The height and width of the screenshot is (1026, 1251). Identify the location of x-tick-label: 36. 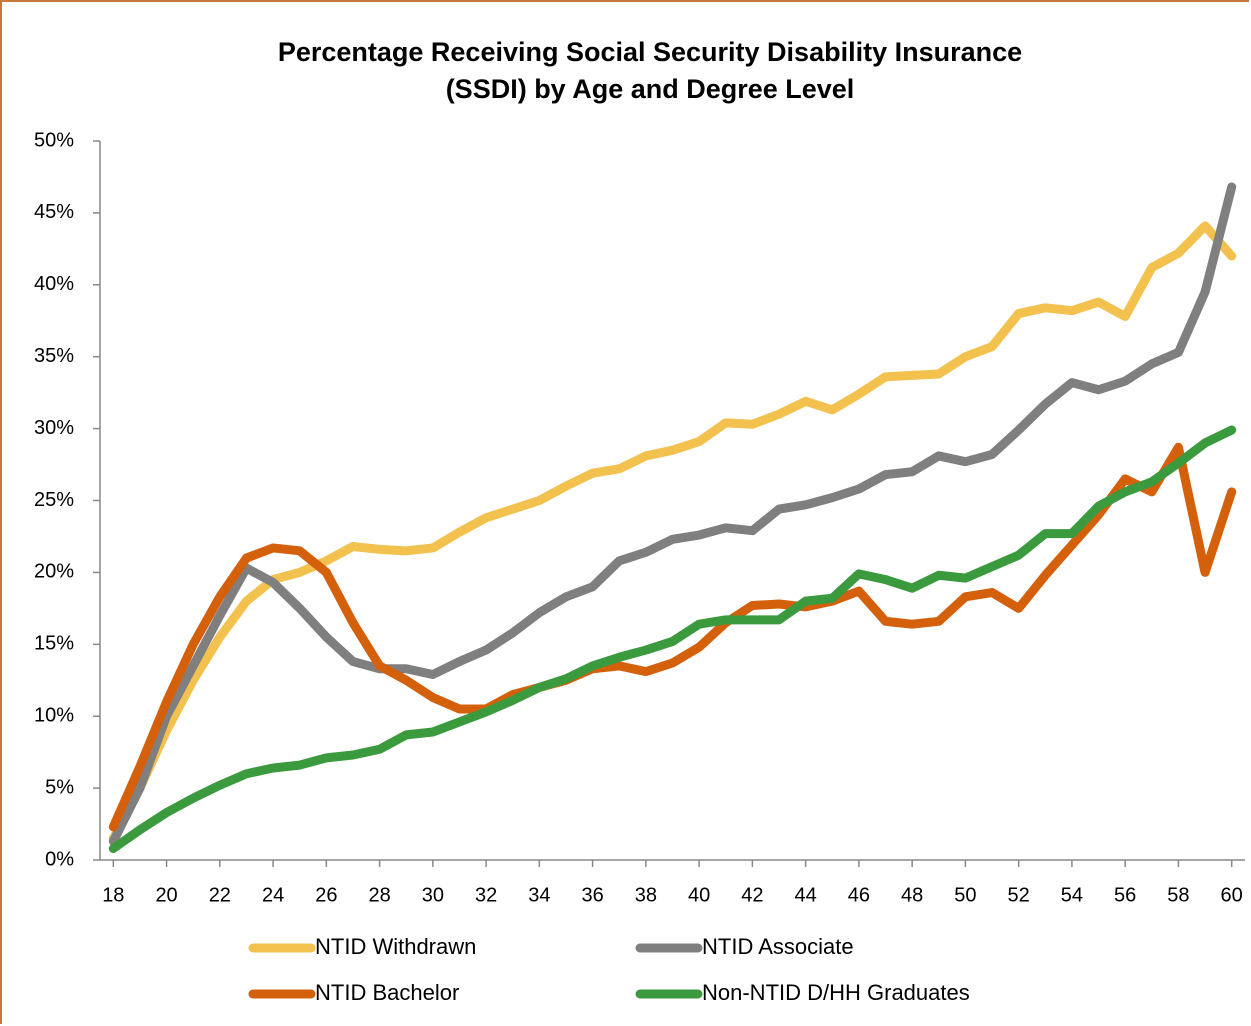
(592, 895).